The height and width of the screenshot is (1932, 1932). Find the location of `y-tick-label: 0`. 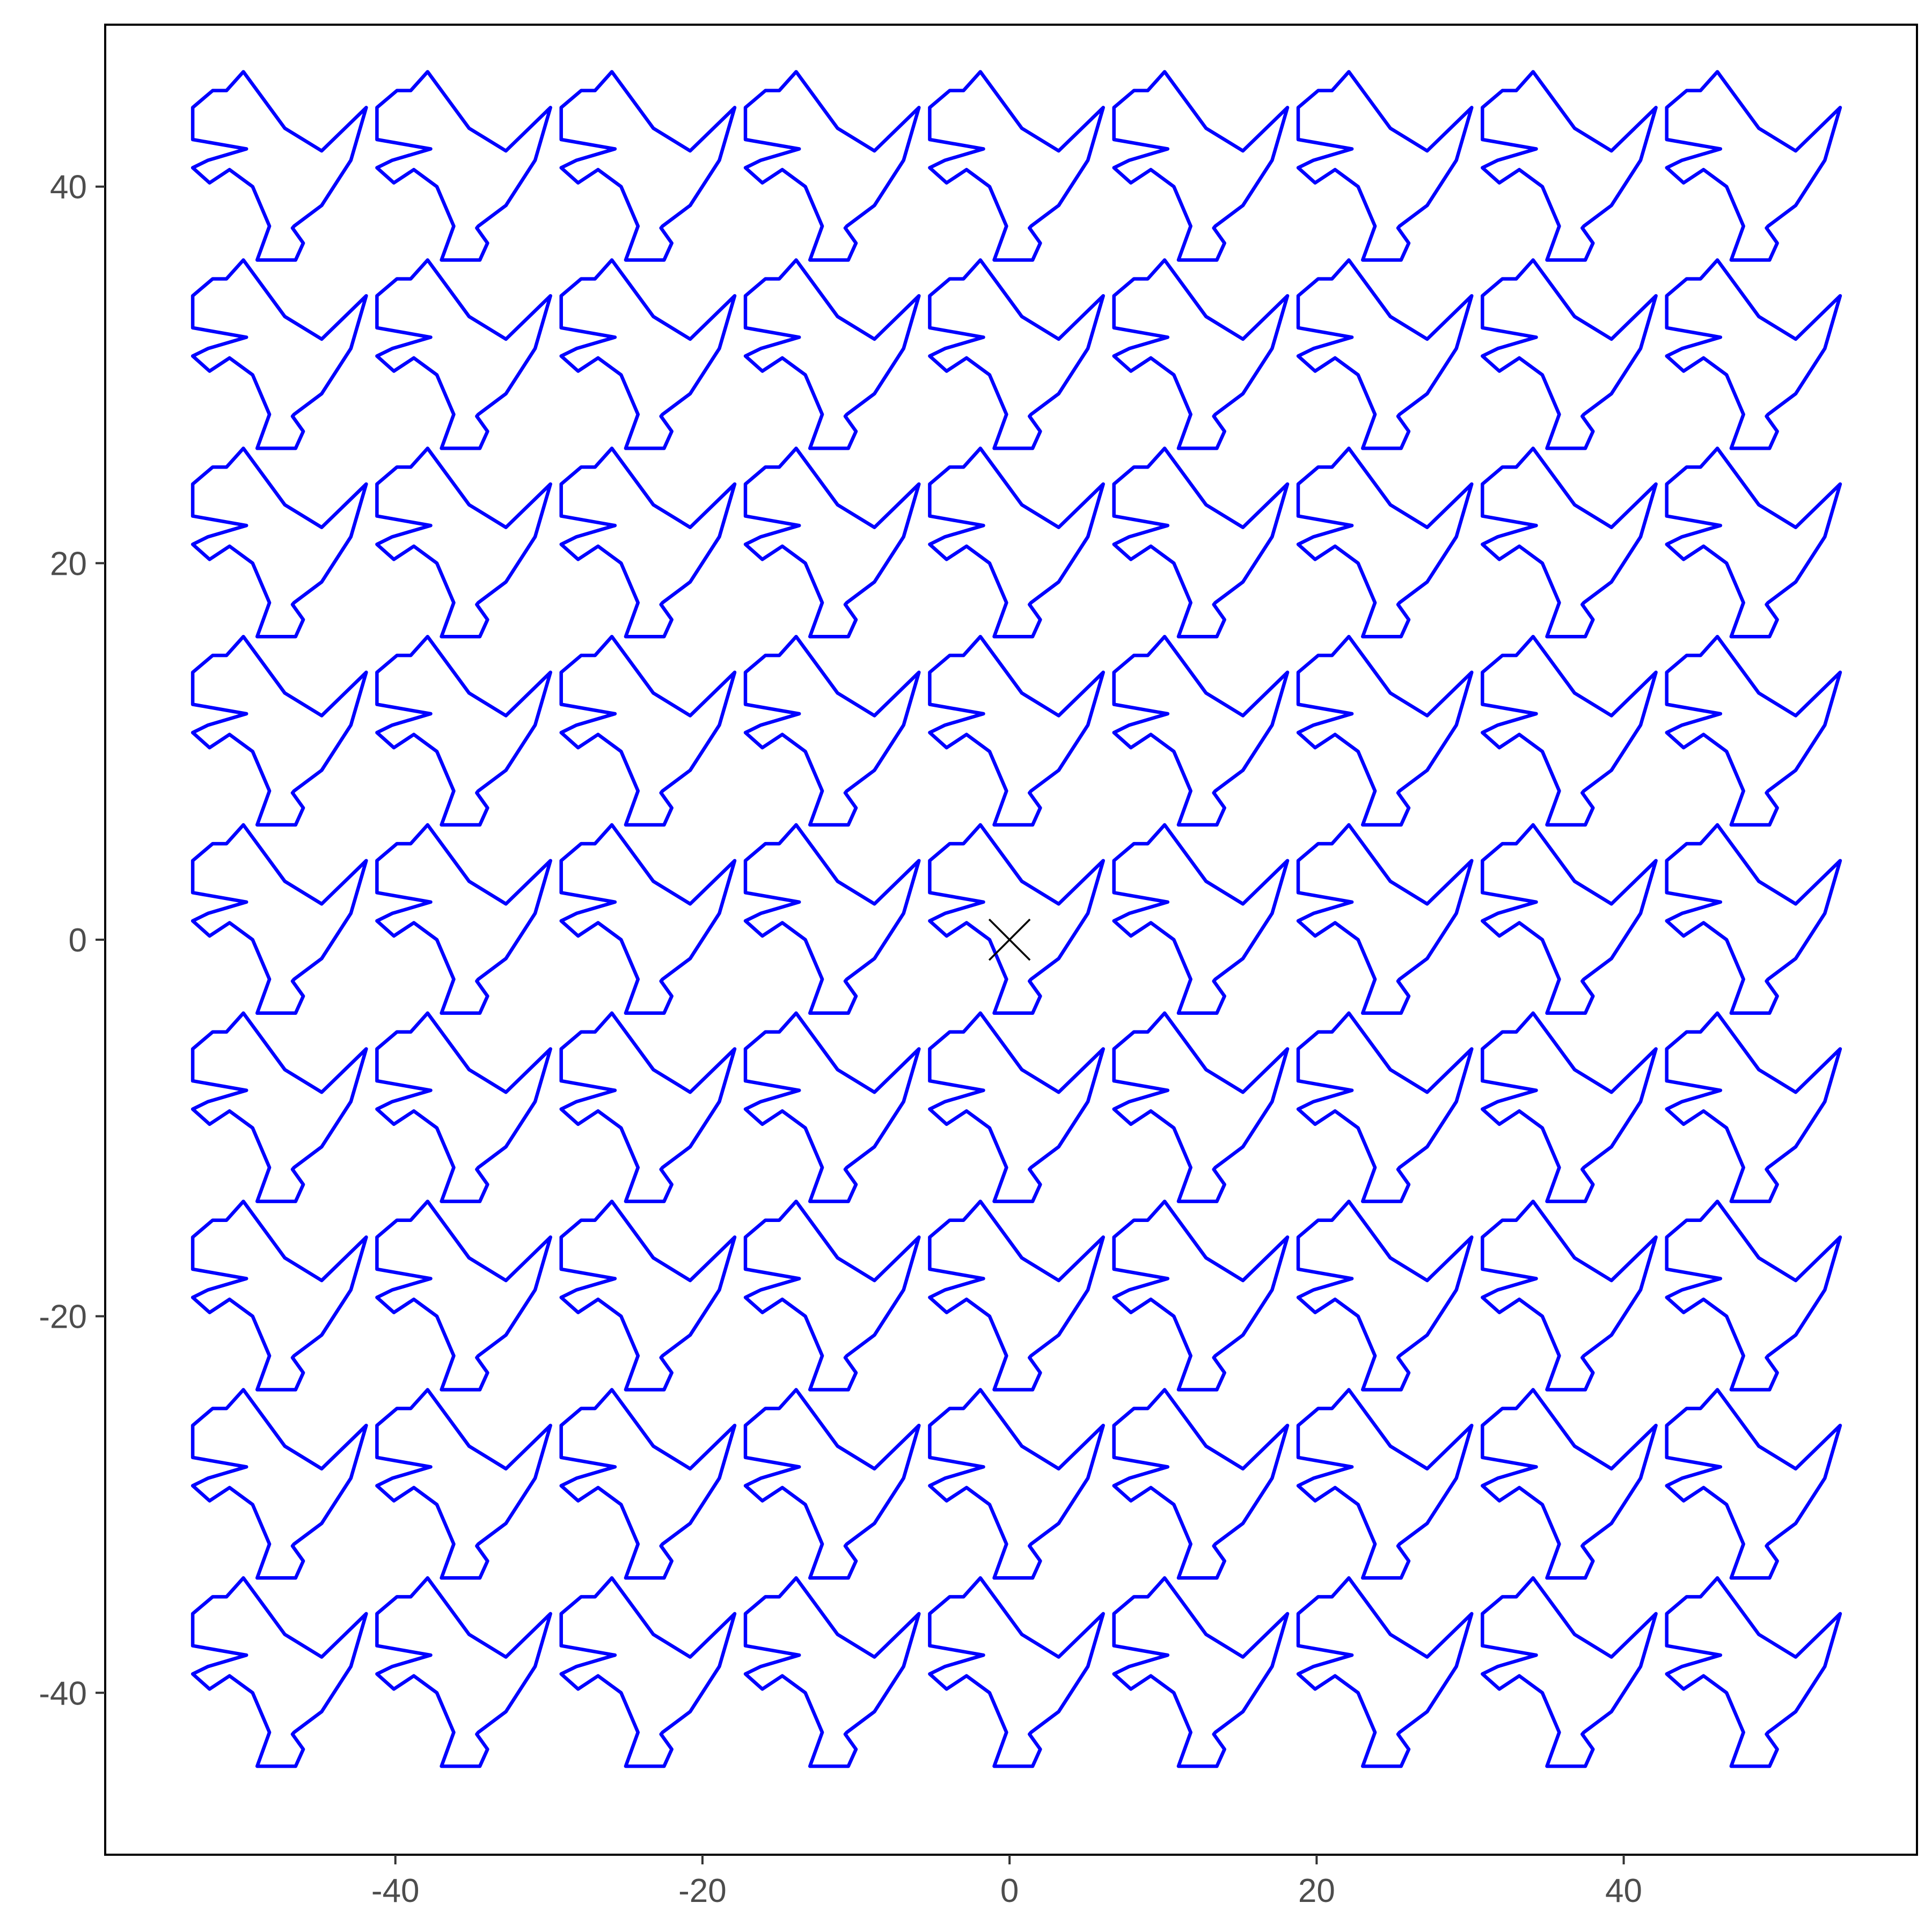

y-tick-label: 0 is located at coordinates (78, 940).